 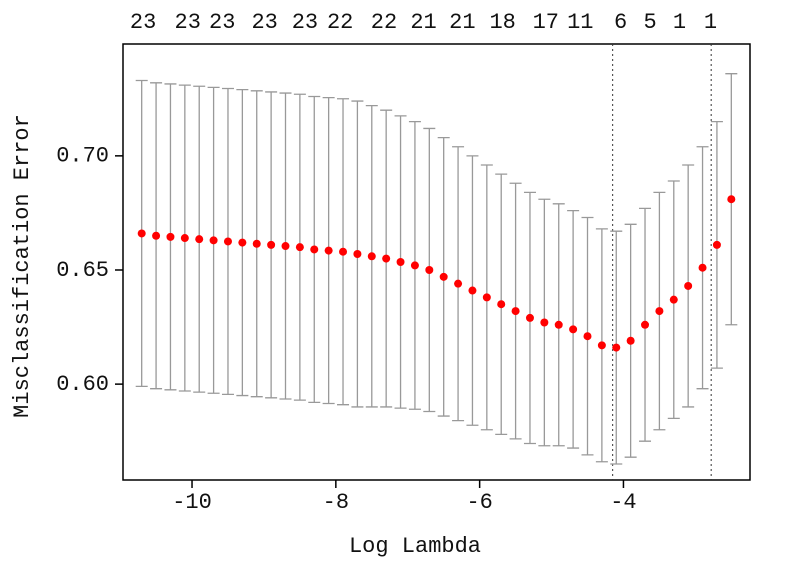 What do you see at coordinates (336, 502) in the screenshot?
I see `x-tick-label: -8` at bounding box center [336, 502].